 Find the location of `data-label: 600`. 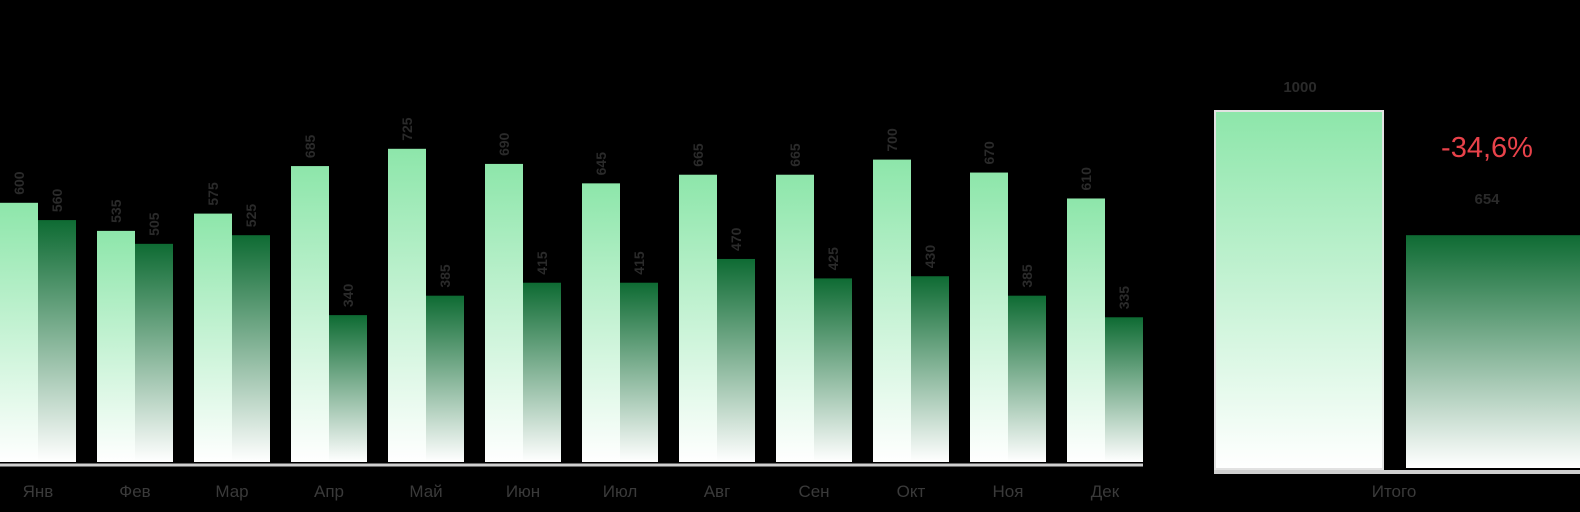

data-label: 600 is located at coordinates (19, 183).